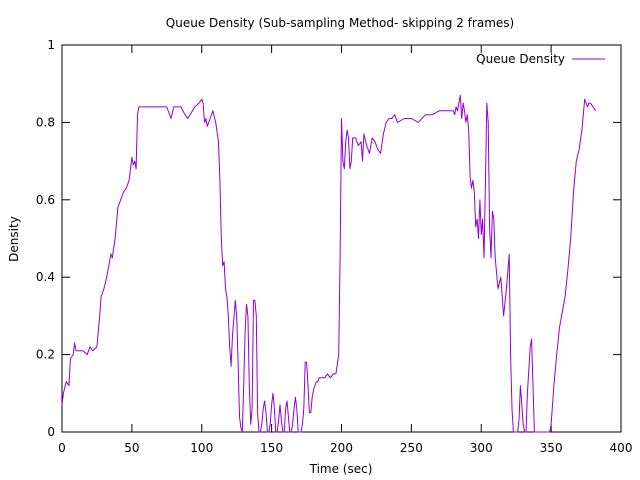 Image resolution: width=640 pixels, height=480 pixels. What do you see at coordinates (411, 448) in the screenshot?
I see `x-tick-label: 250` at bounding box center [411, 448].